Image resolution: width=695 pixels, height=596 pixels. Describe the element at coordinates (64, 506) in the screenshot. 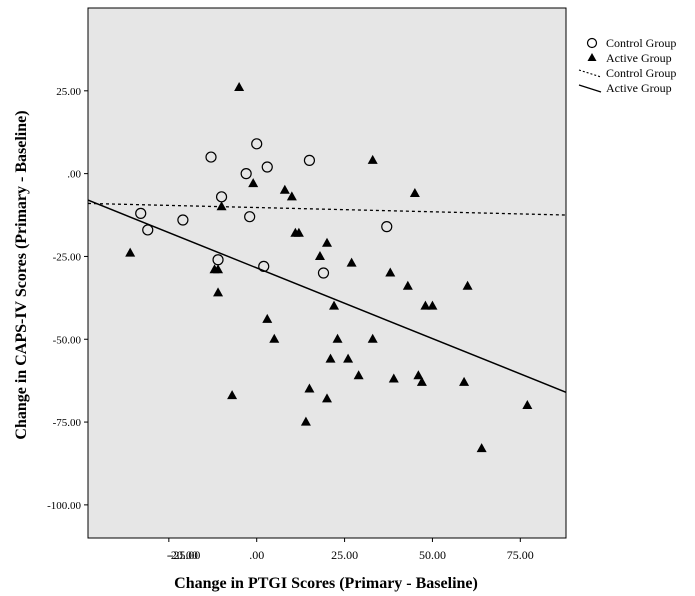

I see `y-tick-label: -100.00` at that location.